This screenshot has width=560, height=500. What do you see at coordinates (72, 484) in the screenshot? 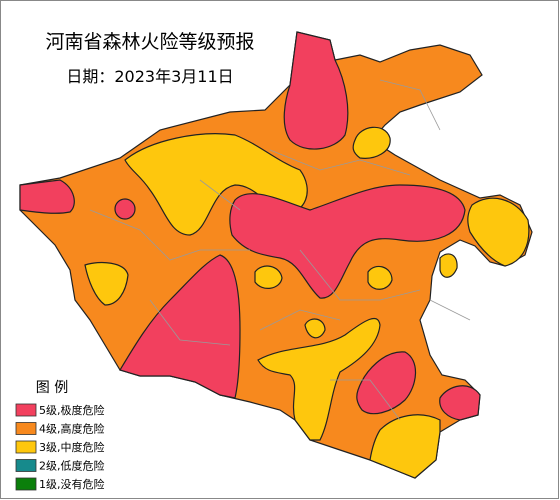
I see `legend-label: 1级,没有危险` at bounding box center [72, 484].